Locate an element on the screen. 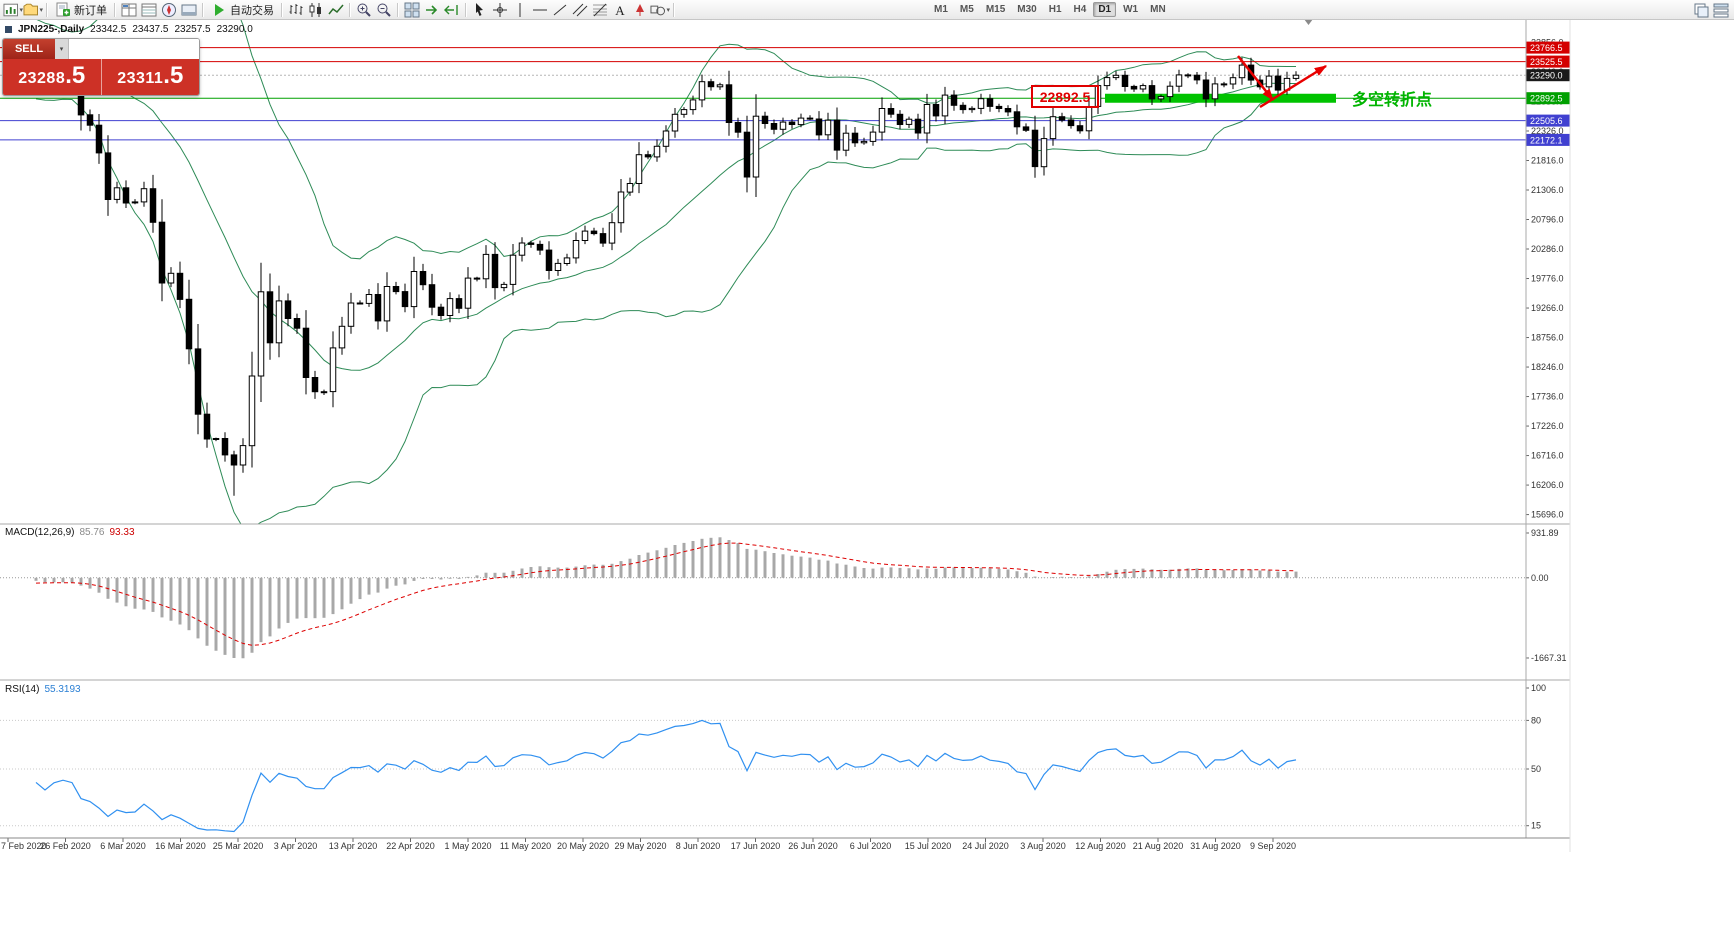 This screenshot has height=941, width=1734. window-list-icon is located at coordinates (1721, 9).